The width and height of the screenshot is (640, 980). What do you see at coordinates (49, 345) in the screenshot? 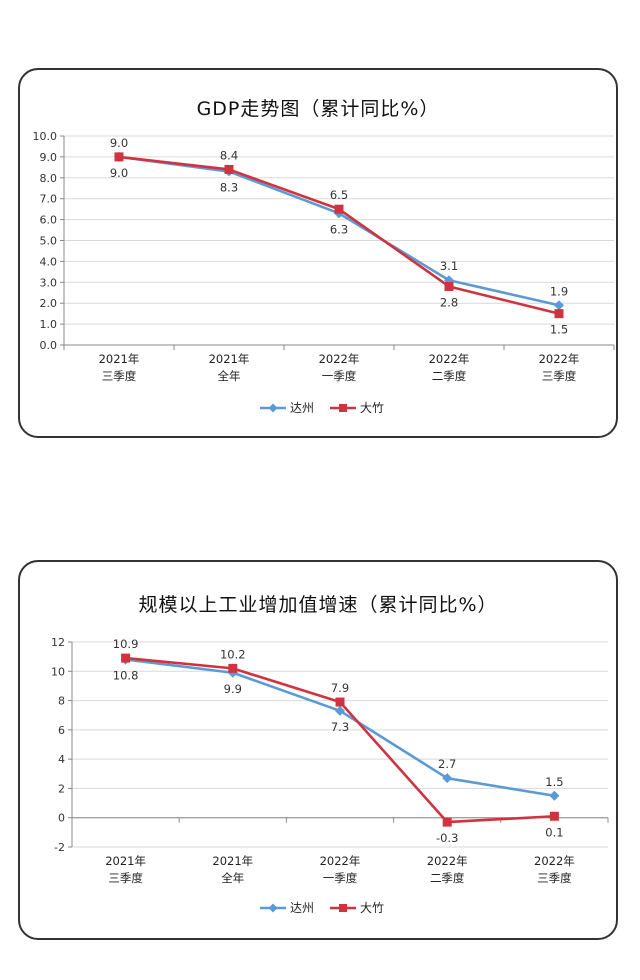
I see `y-tick-label: 0.0` at bounding box center [49, 345].